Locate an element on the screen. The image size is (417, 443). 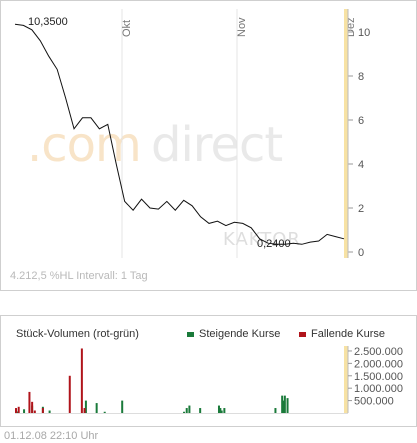
month-label: Okt is located at coordinates (127, 28).